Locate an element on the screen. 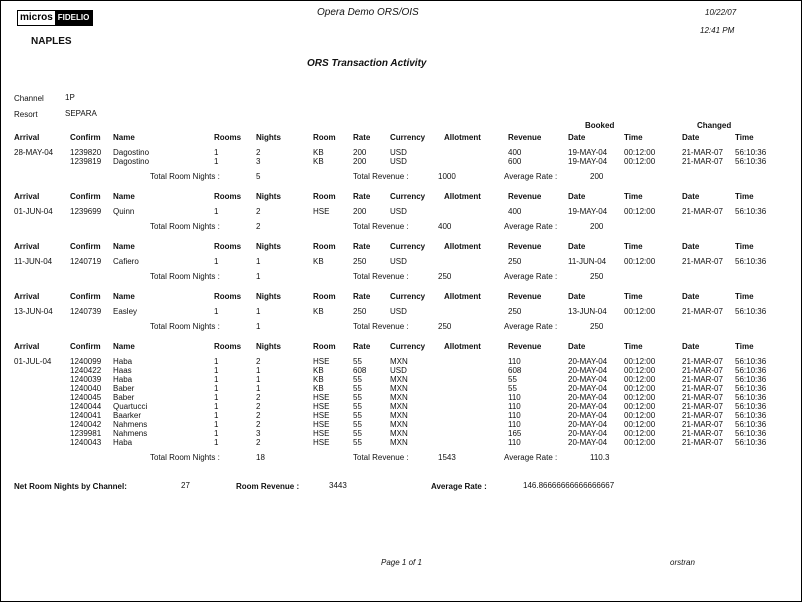 The height and width of the screenshot is (602, 802). room-revenue-value: 3443 is located at coordinates (338, 485).